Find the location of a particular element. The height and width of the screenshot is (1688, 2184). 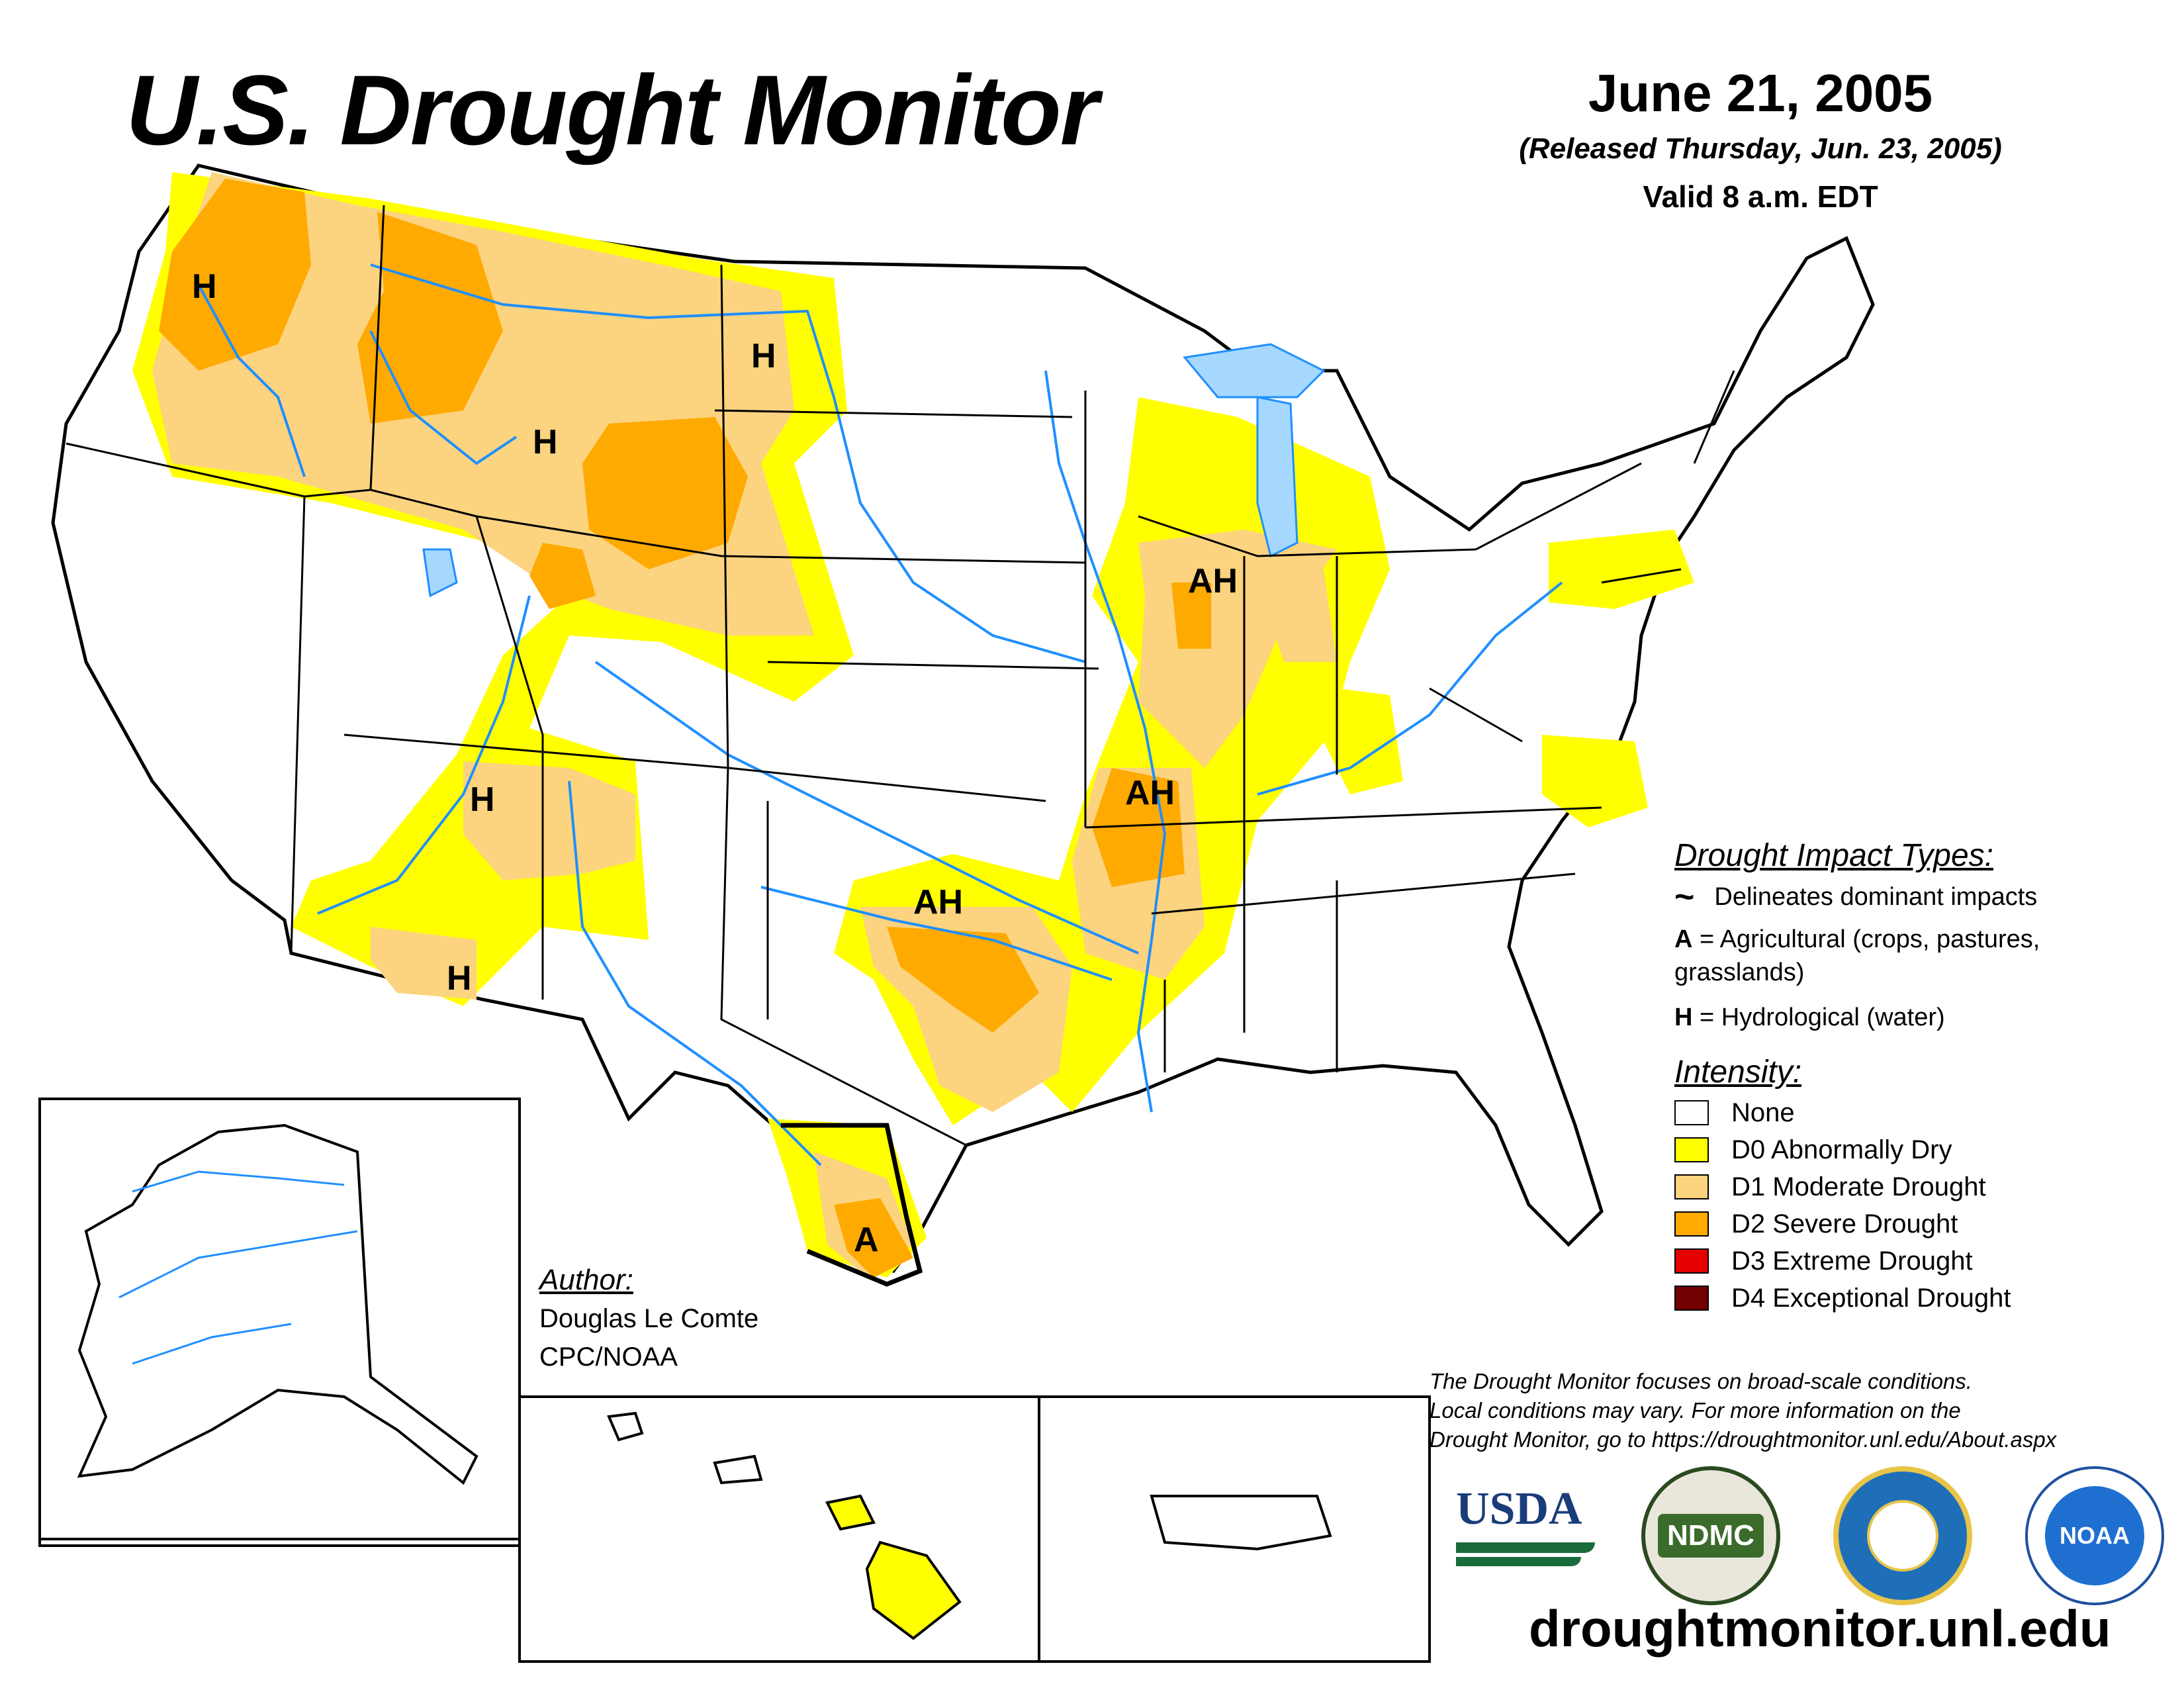

hawaii-oahu is located at coordinates (738, 1469).